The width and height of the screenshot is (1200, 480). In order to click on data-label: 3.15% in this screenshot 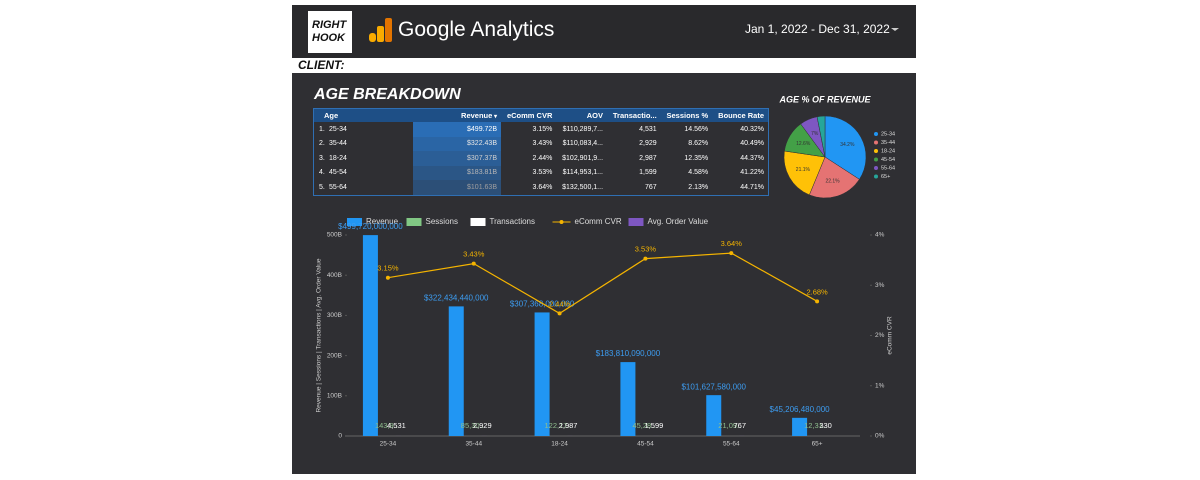, I will do `click(388, 268)`.